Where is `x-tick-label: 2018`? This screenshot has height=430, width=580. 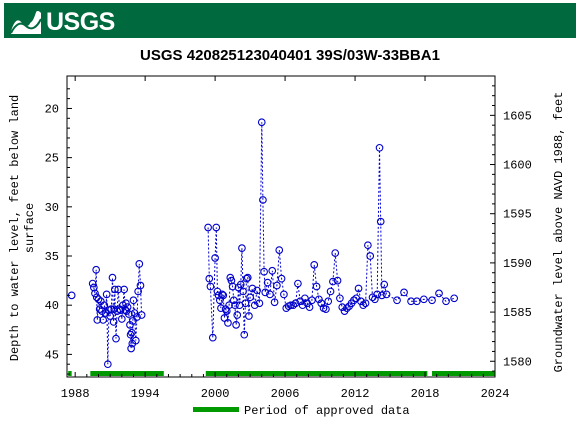
x-tick-label: 2018 is located at coordinates (425, 394).